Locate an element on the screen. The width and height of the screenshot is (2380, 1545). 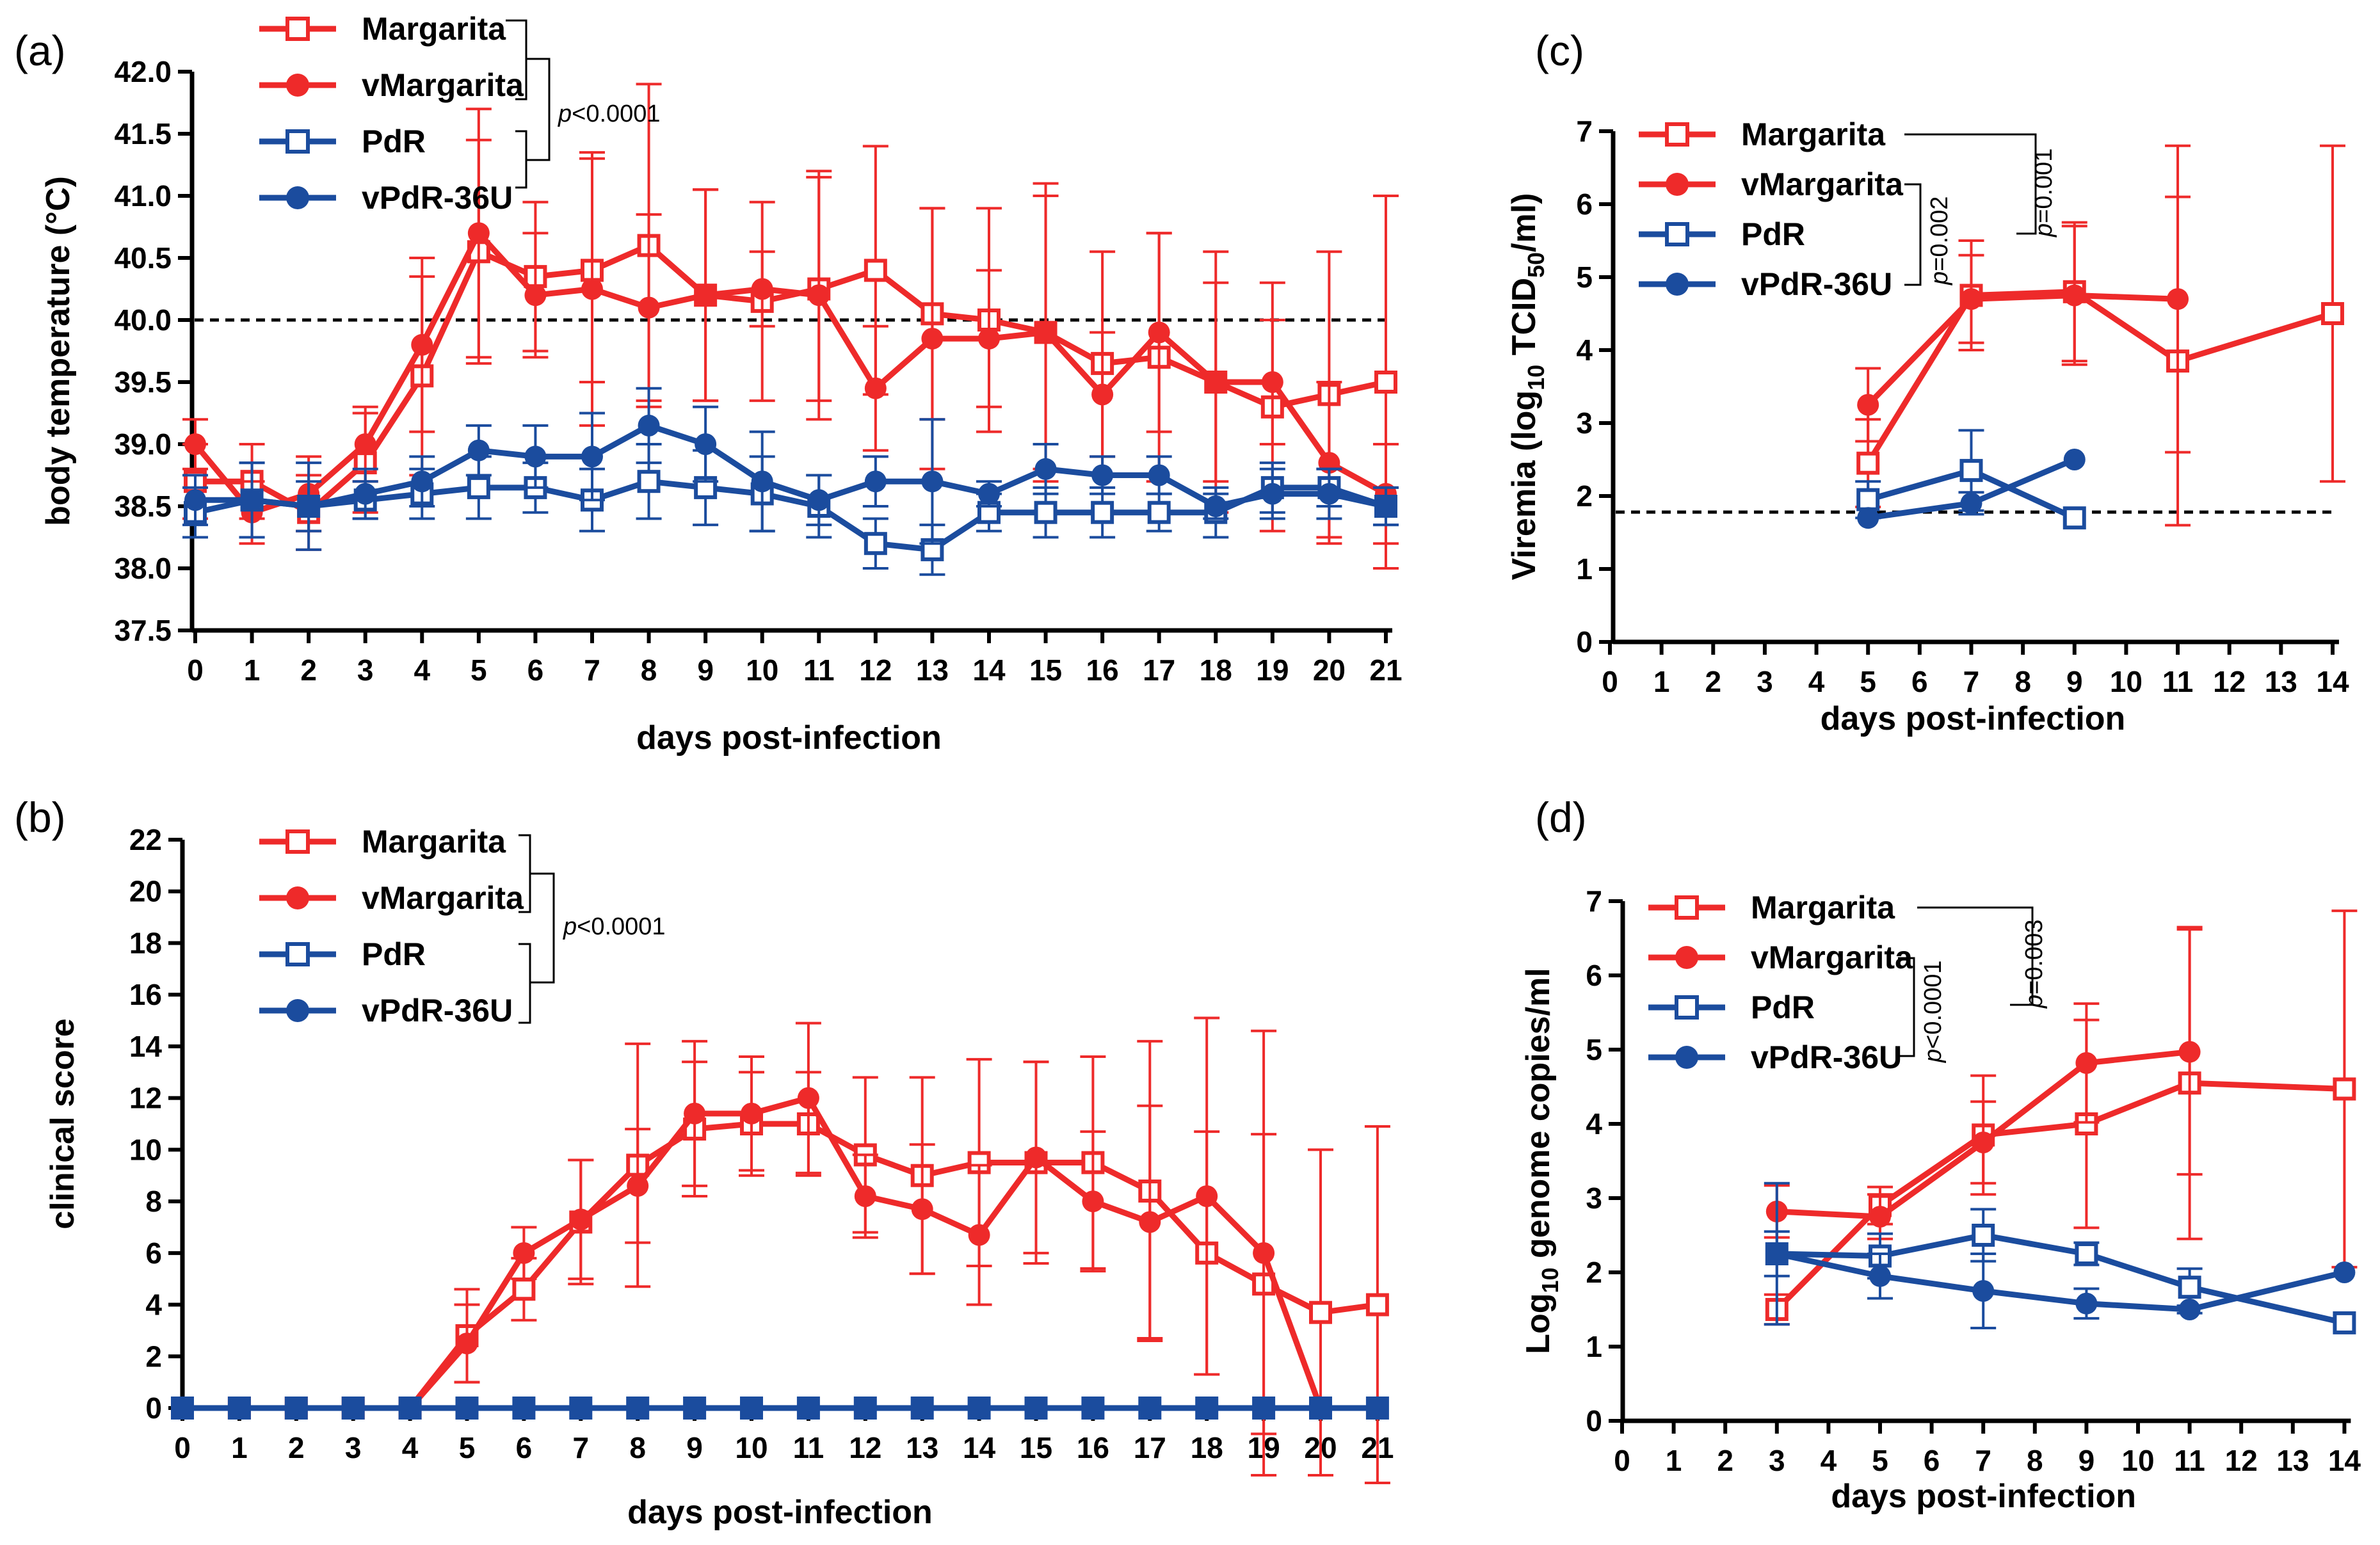
y-tick-label: 6 is located at coordinates (1584, 204).